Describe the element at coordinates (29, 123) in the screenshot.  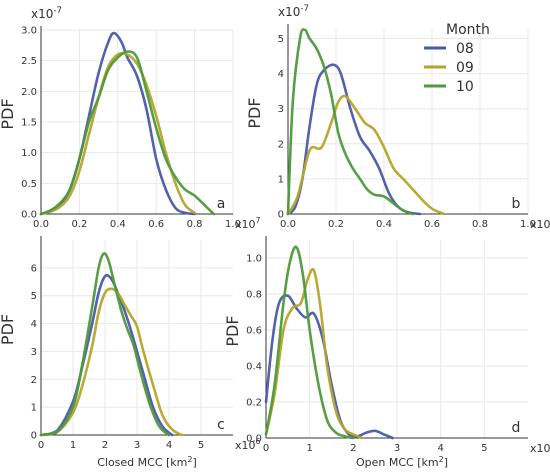
I see `y-tick-label: 1.5` at that location.